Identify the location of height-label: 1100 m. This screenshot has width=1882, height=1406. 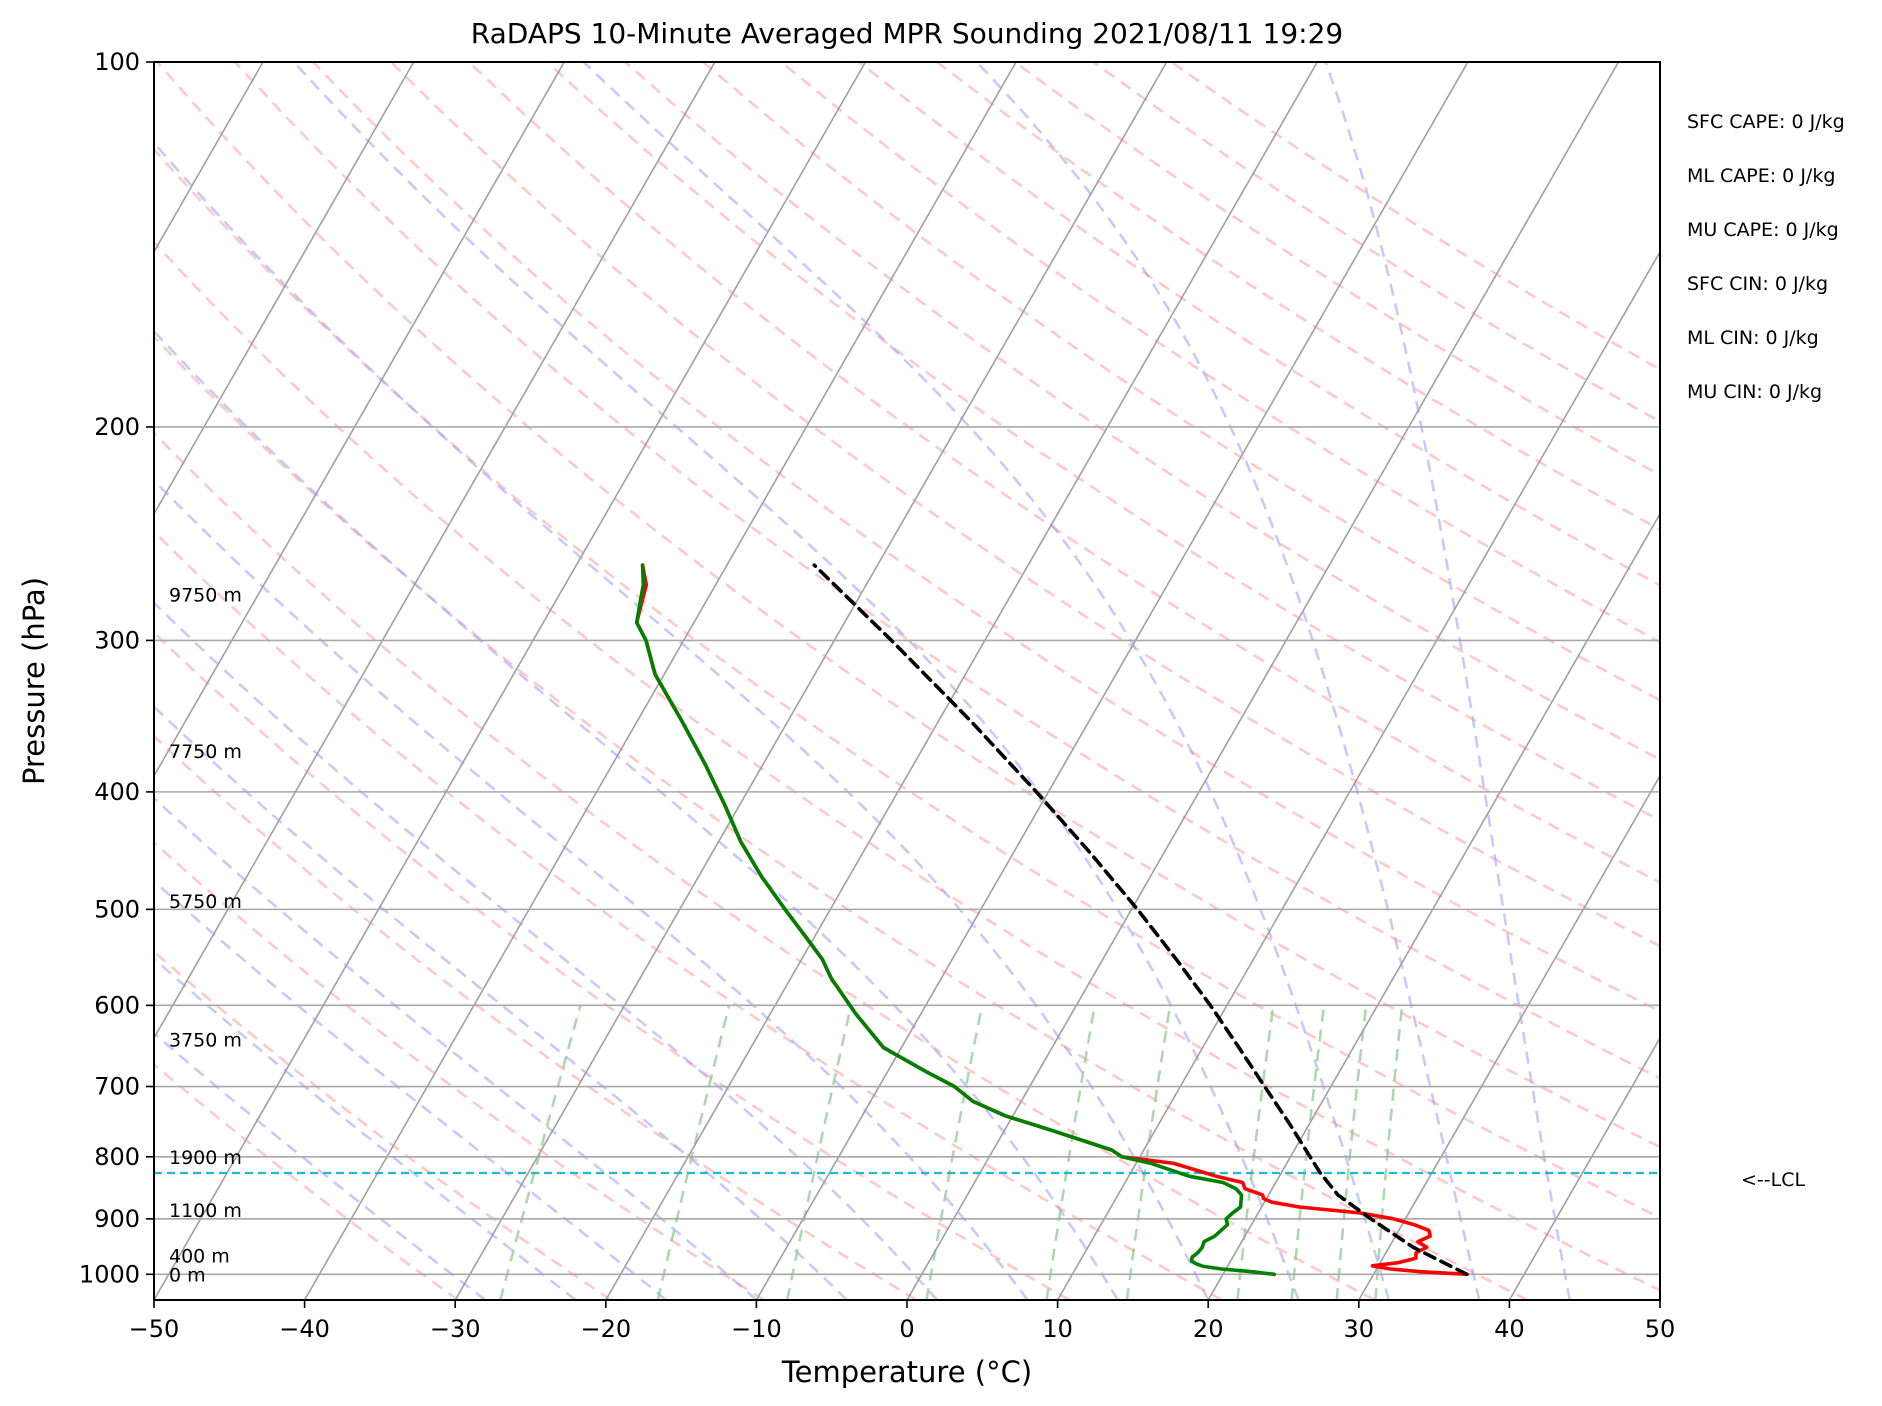
(205, 1211).